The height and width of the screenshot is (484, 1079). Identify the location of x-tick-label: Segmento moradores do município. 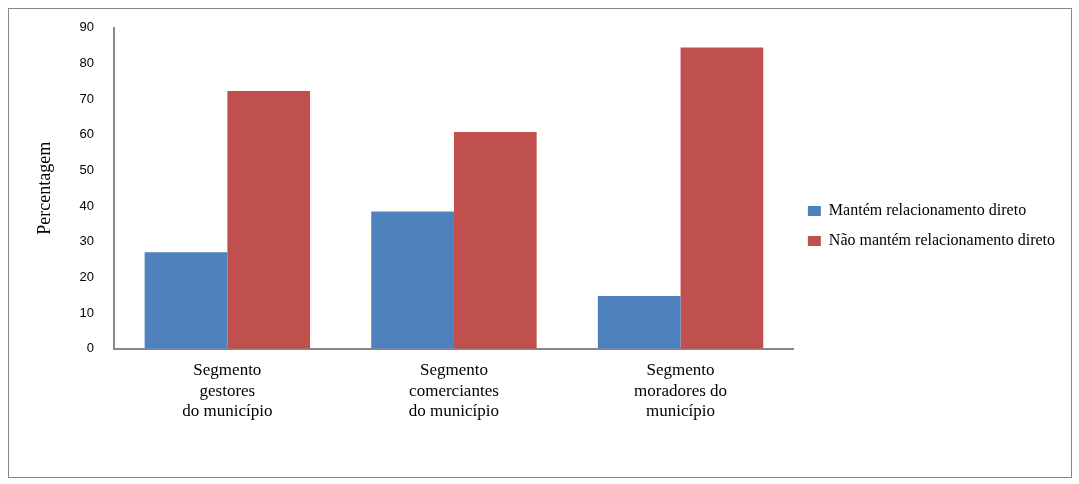
(681, 390).